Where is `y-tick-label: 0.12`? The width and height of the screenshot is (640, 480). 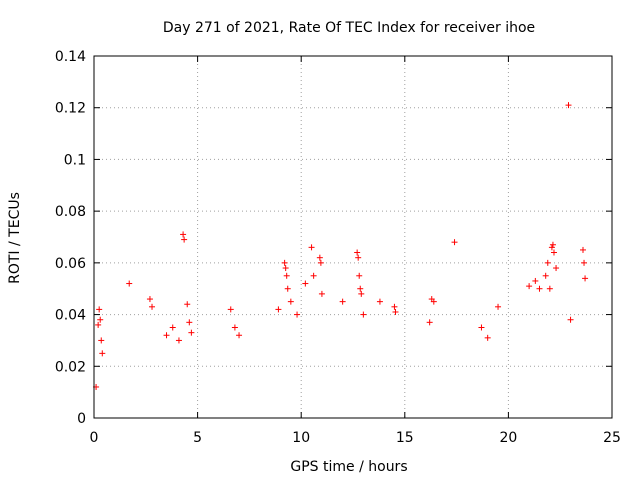
y-tick-label: 0.12 is located at coordinates (70, 109).